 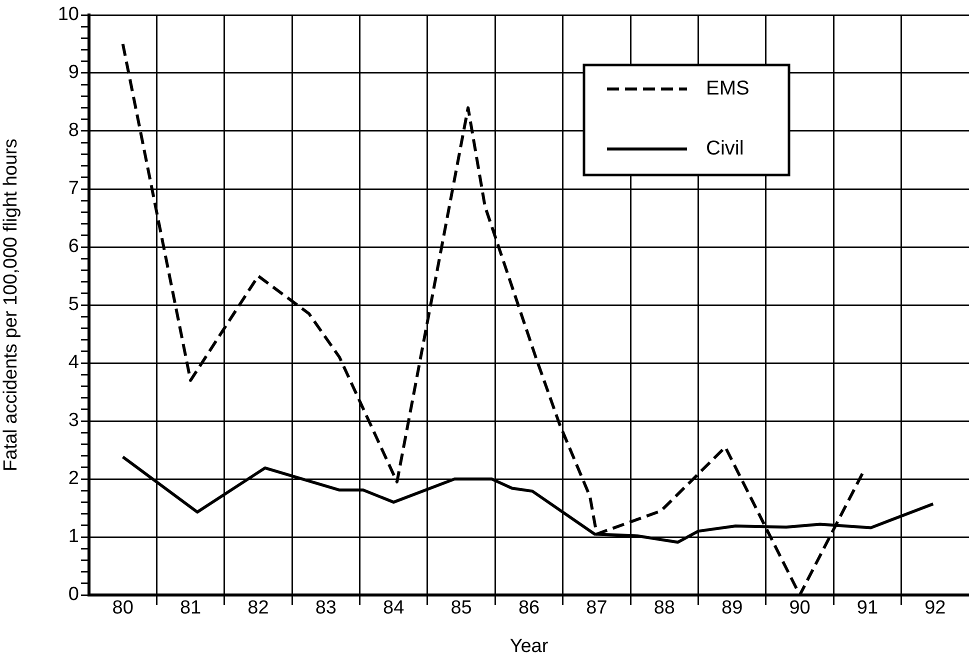 What do you see at coordinates (529, 646) in the screenshot?
I see `x-axis-title: Year` at bounding box center [529, 646].